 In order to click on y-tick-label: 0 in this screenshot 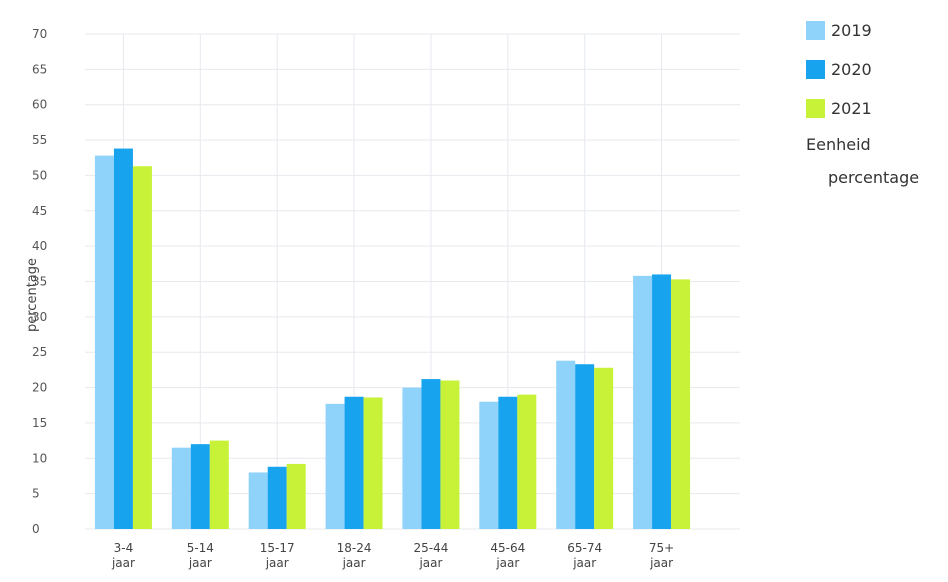, I will do `click(36, 529)`.